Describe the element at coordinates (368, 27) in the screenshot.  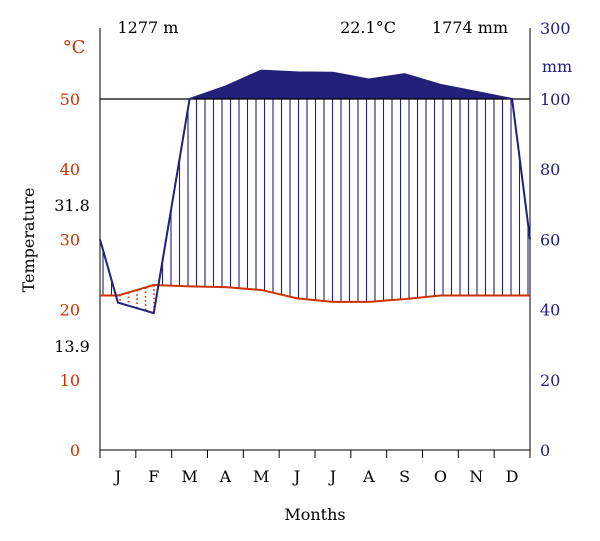
I see `mean-temperature-label: 22.1°C` at that location.